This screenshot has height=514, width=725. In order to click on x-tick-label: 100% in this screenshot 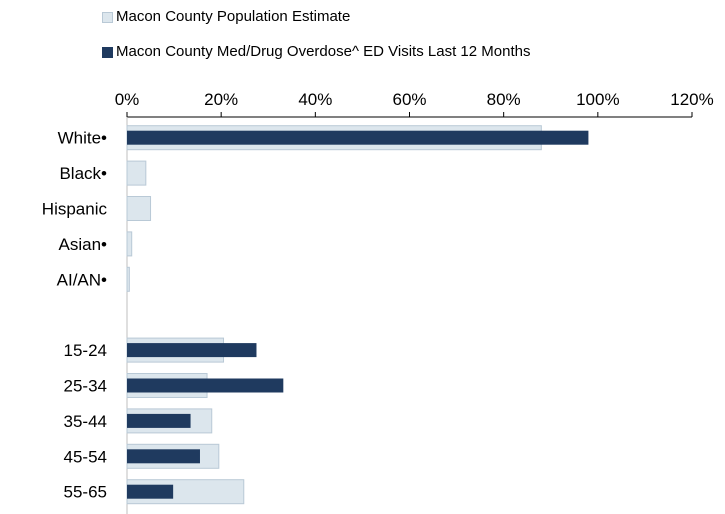, I will do `click(597, 99)`.